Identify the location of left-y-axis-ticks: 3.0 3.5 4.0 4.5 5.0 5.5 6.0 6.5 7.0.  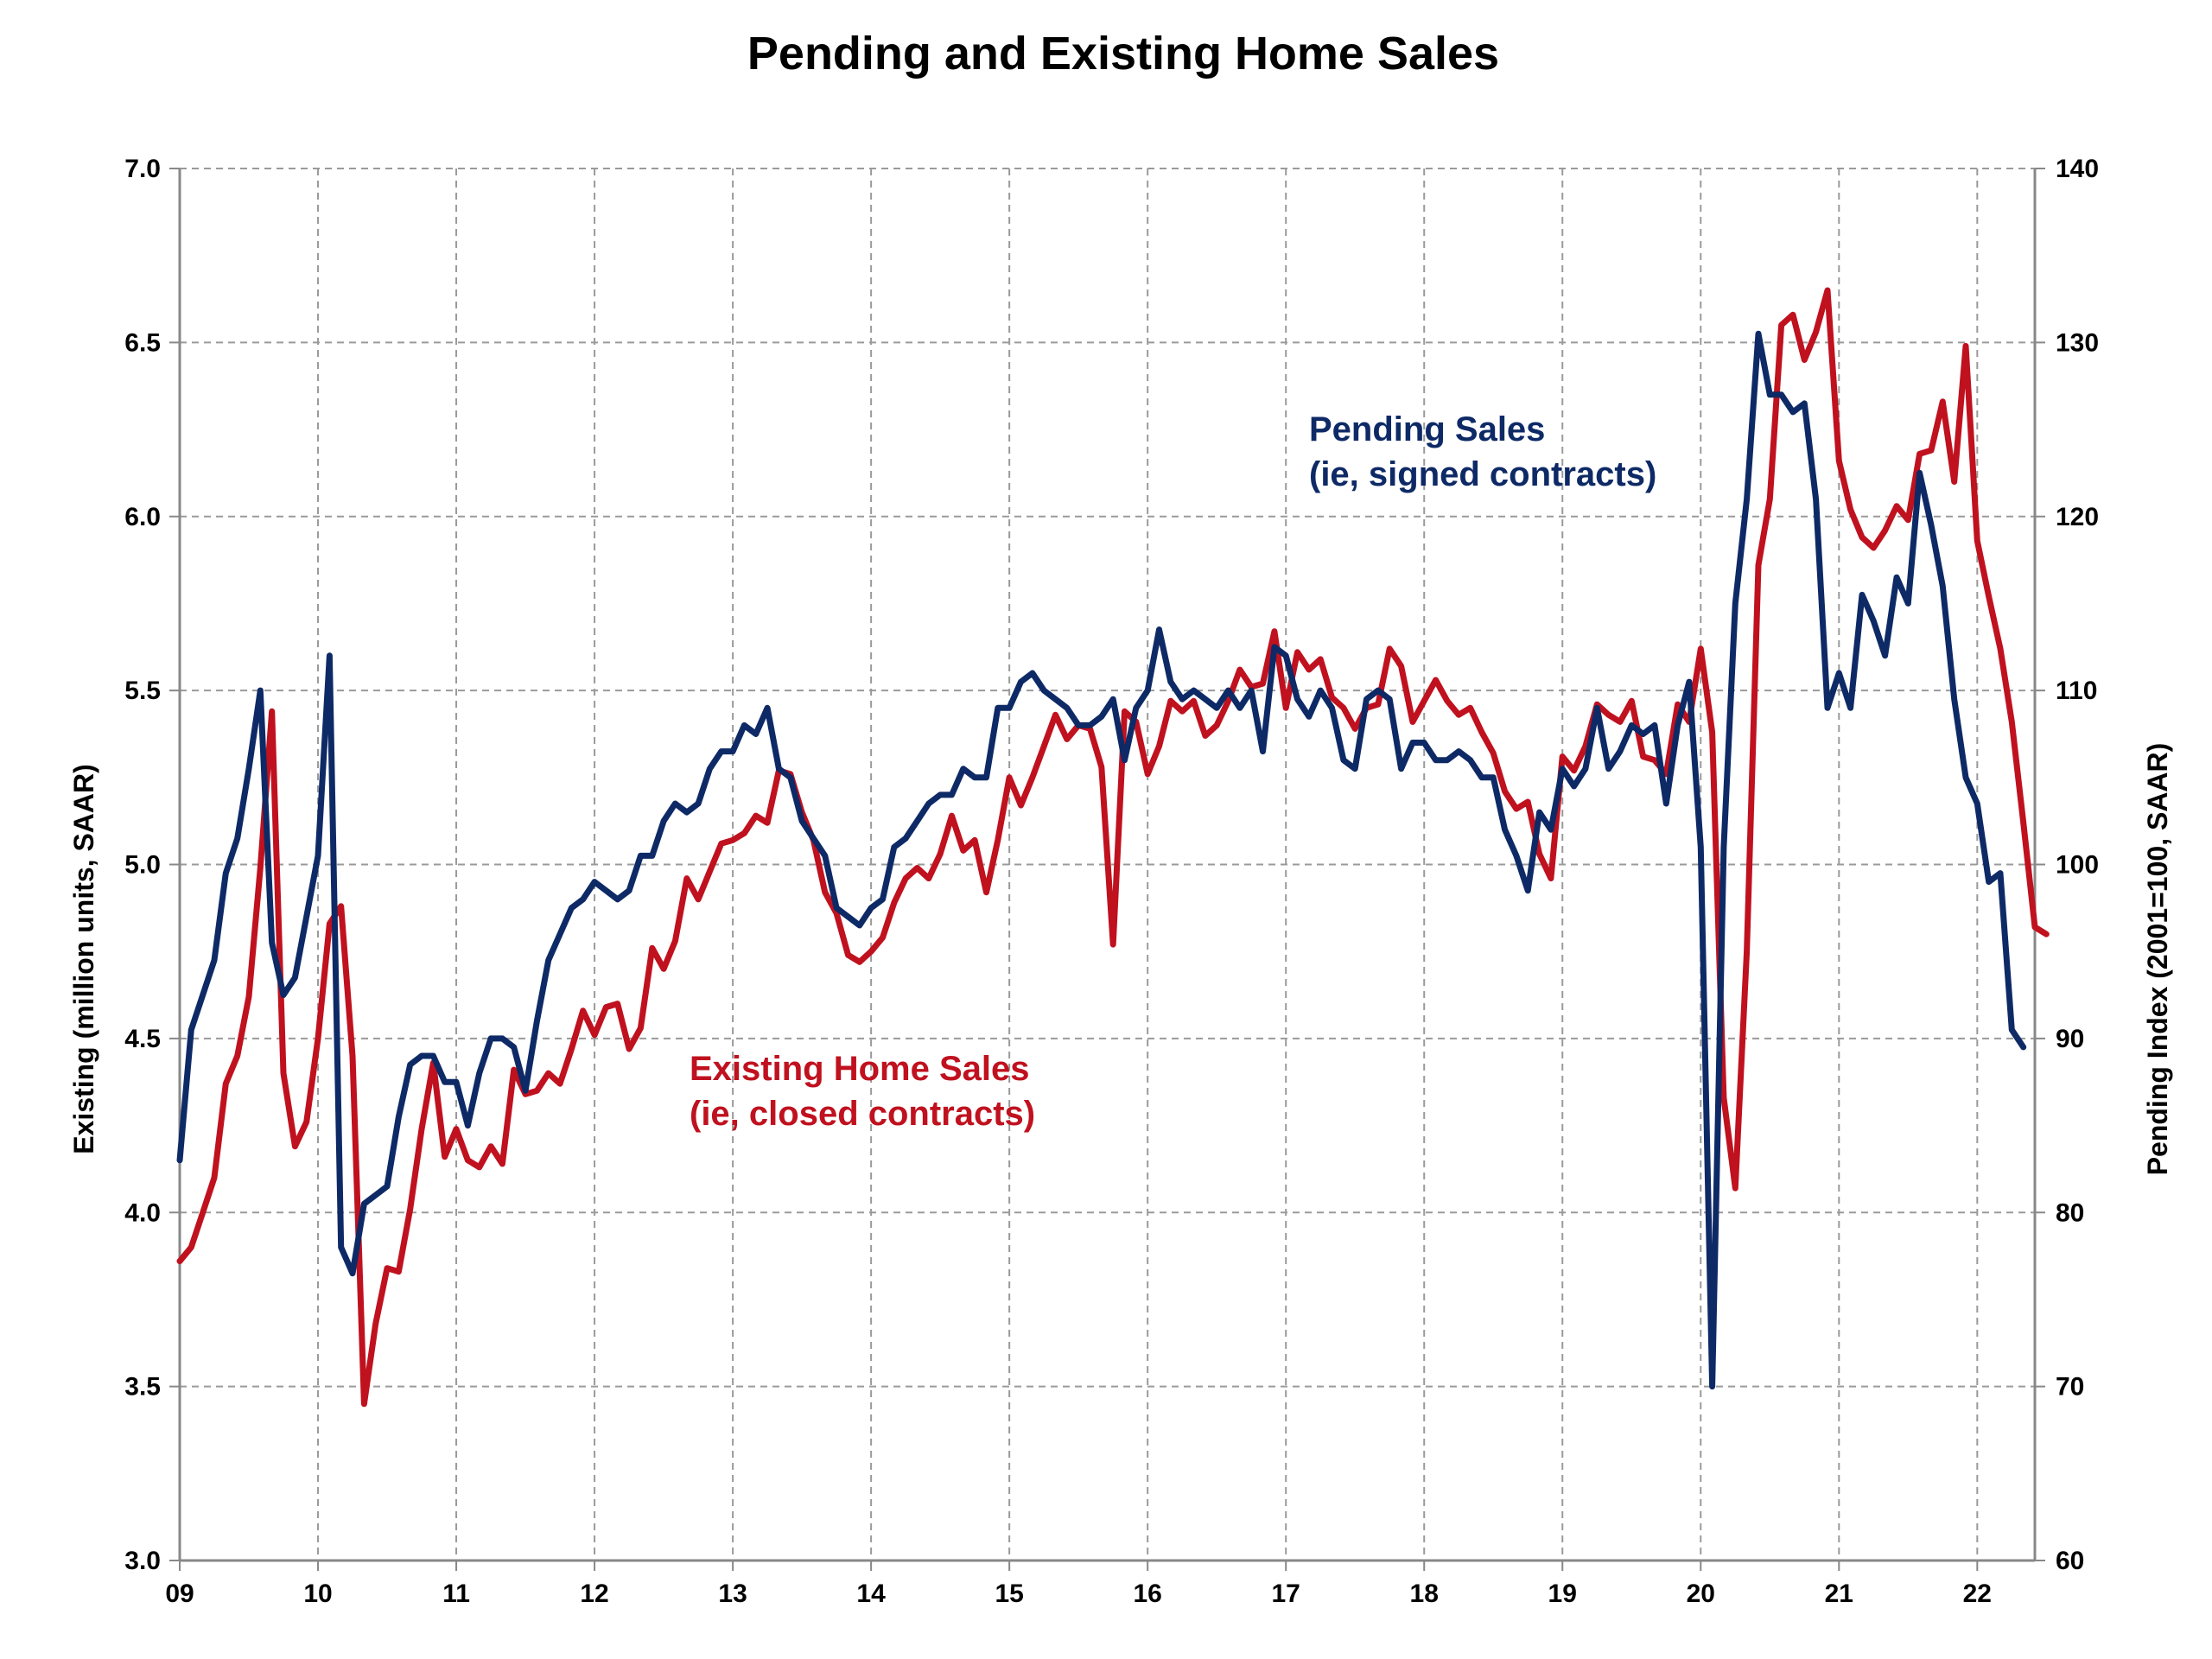
(142, 865).